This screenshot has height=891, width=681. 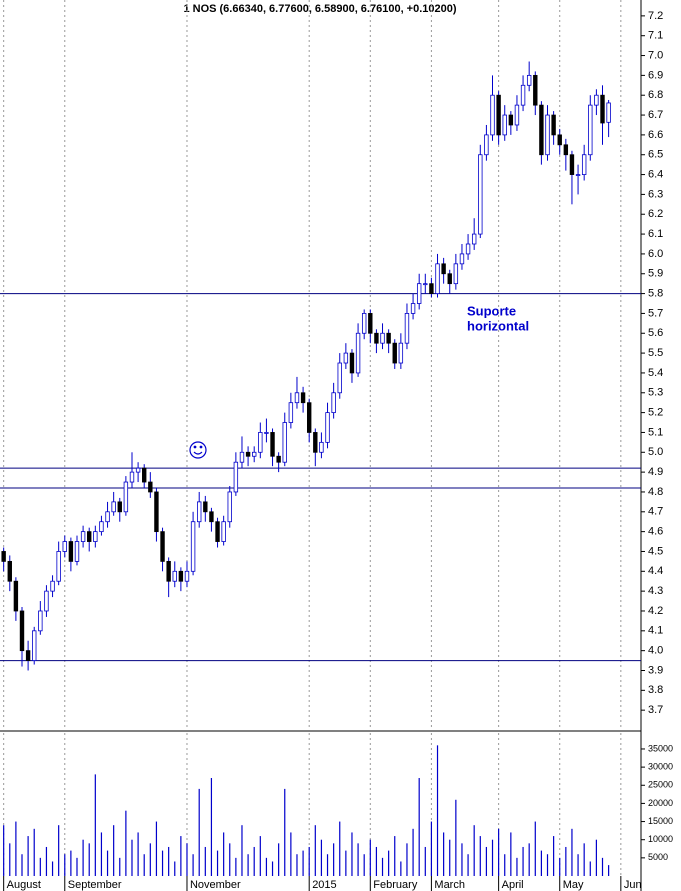 I want to click on y-tick-label: 35000, so click(x=660, y=748).